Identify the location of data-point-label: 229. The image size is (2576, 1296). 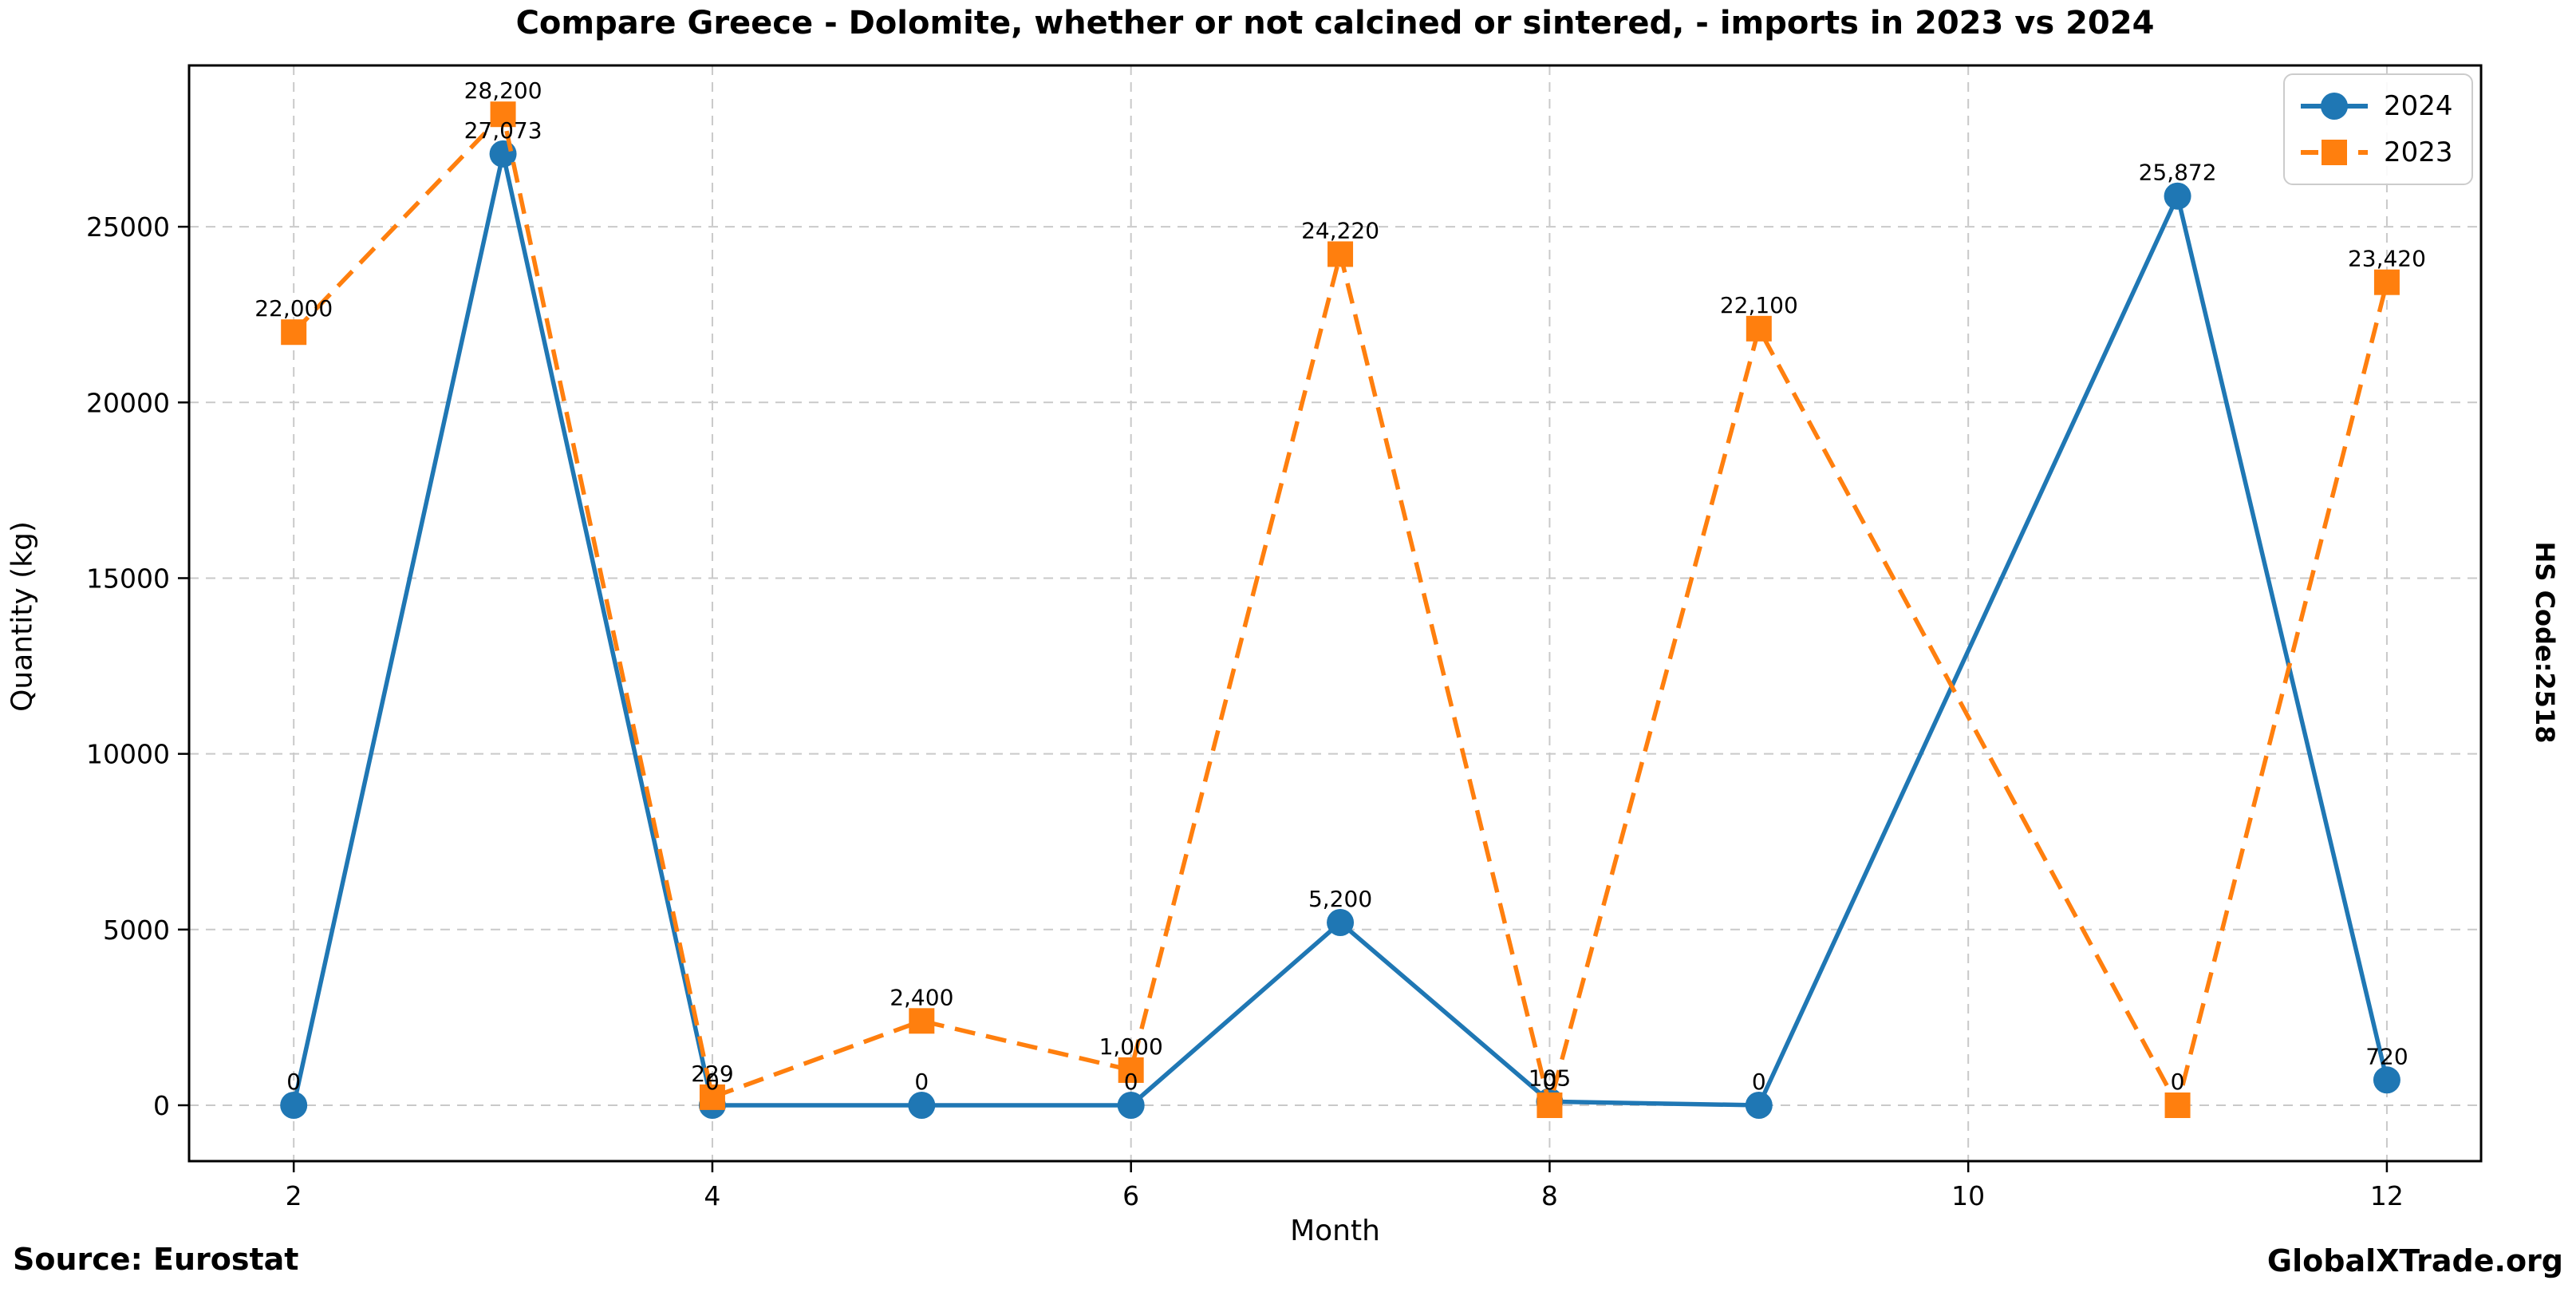
(712, 1074).